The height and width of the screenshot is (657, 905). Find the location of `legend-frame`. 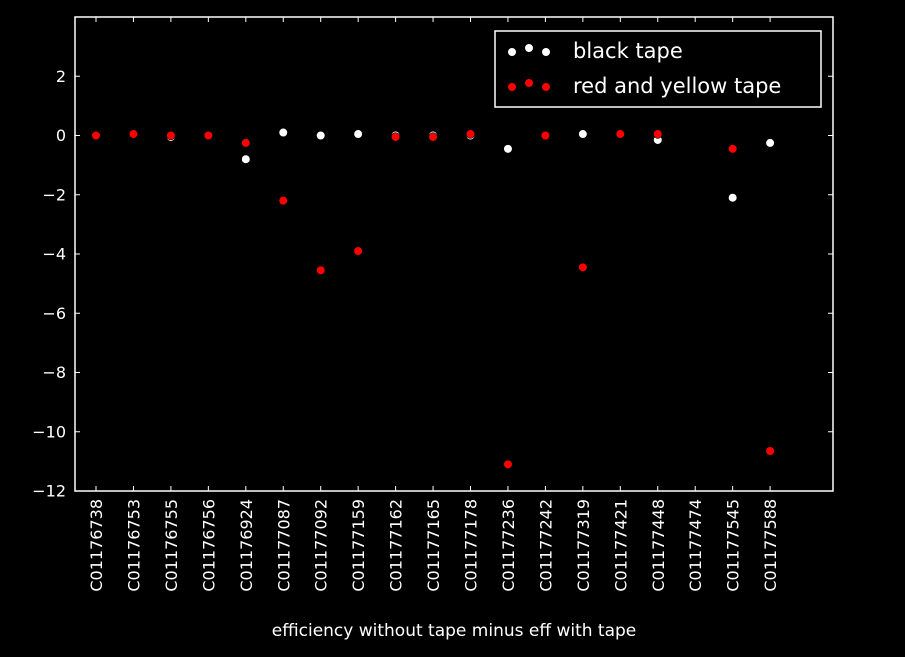

legend-frame is located at coordinates (658, 69).